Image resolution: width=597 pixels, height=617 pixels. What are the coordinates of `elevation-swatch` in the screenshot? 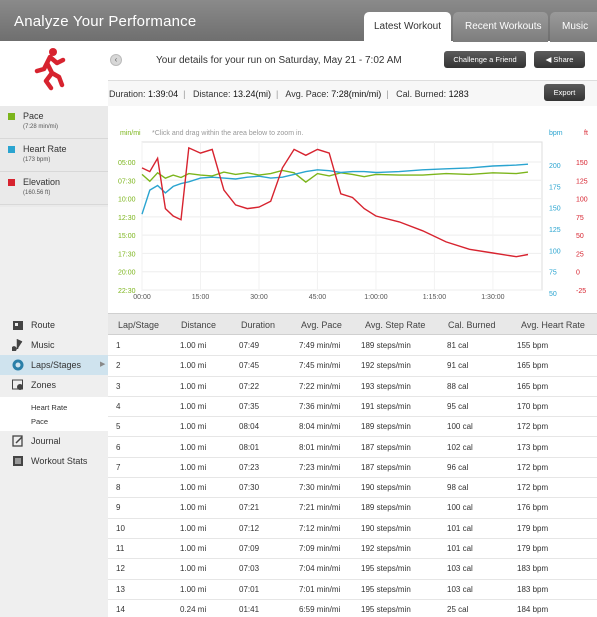 It's located at (11, 182).